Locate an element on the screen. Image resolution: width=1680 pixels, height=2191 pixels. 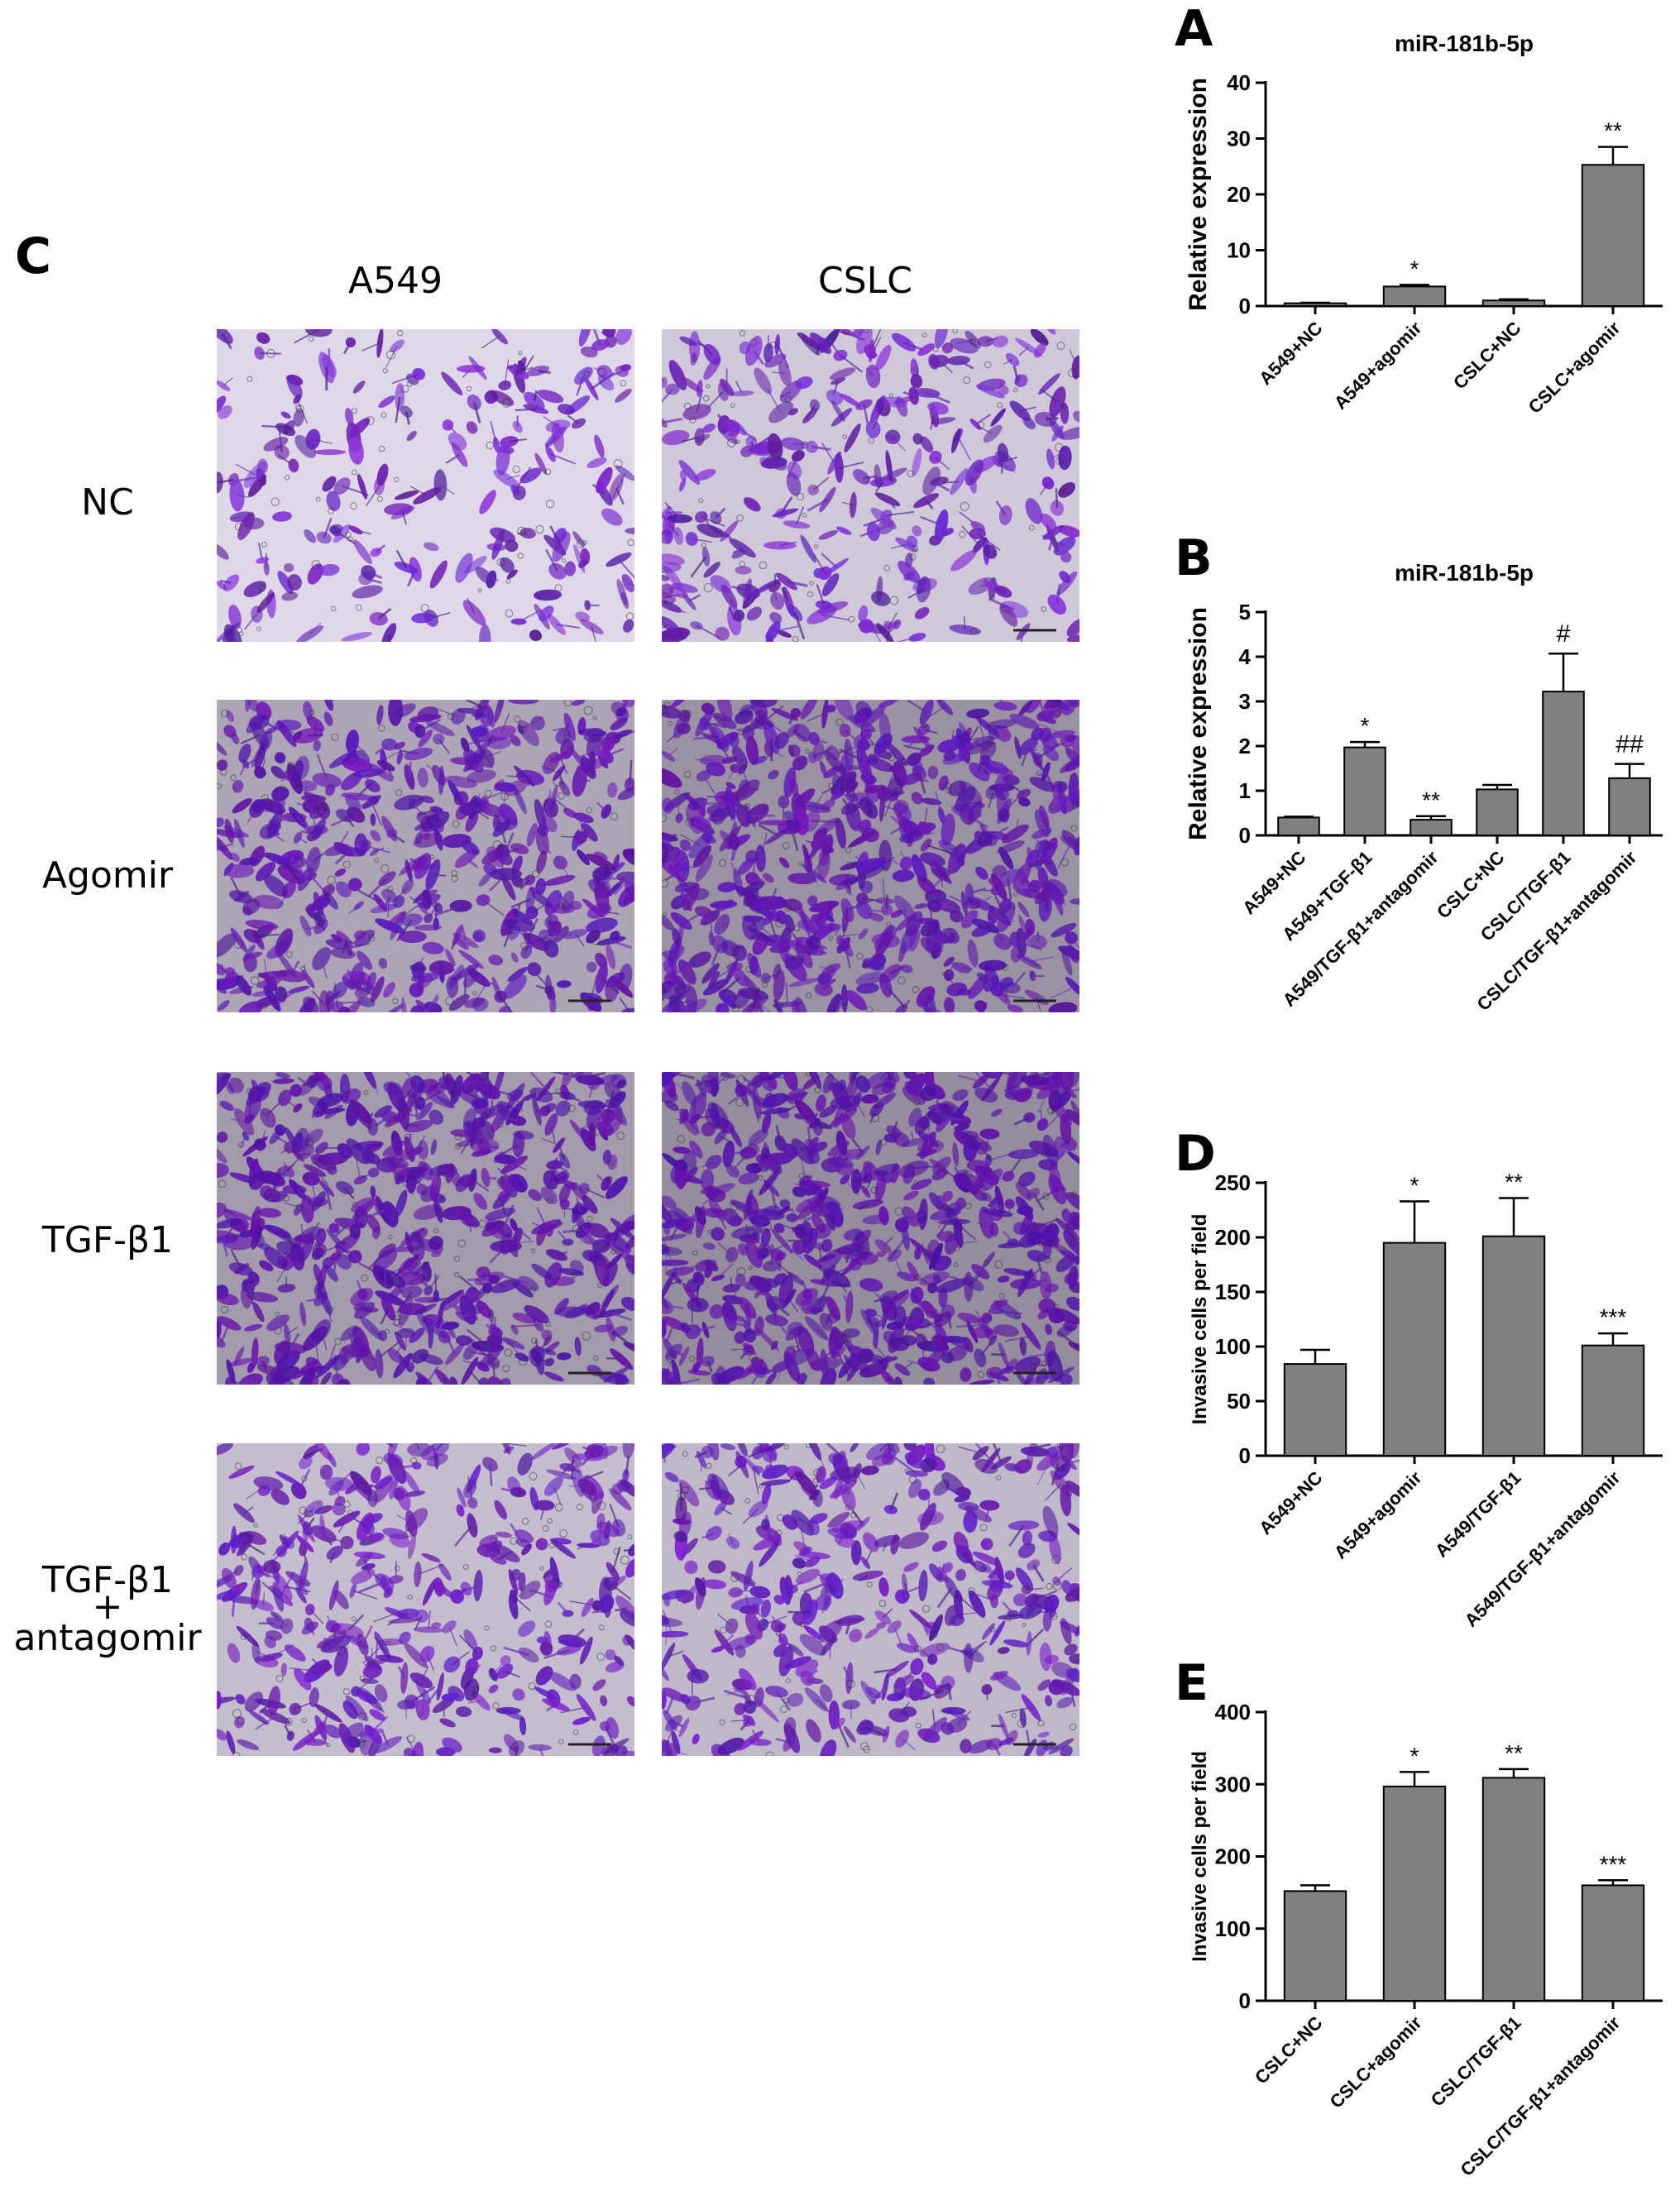
micrograph-background is located at coordinates (425, 485).